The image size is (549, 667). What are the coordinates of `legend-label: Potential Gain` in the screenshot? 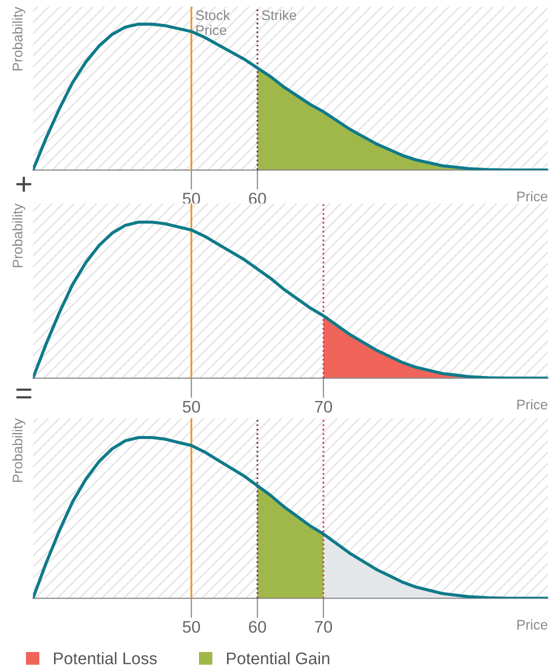 It's located at (278, 658).